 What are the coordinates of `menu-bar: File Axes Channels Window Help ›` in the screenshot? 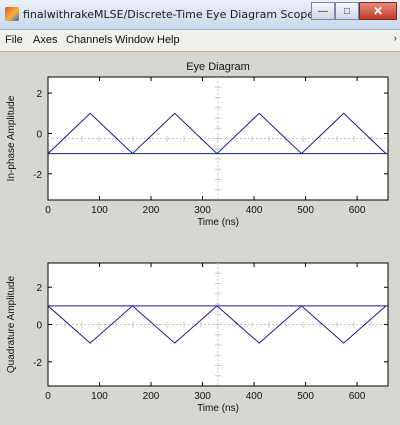 It's located at (200, 41).